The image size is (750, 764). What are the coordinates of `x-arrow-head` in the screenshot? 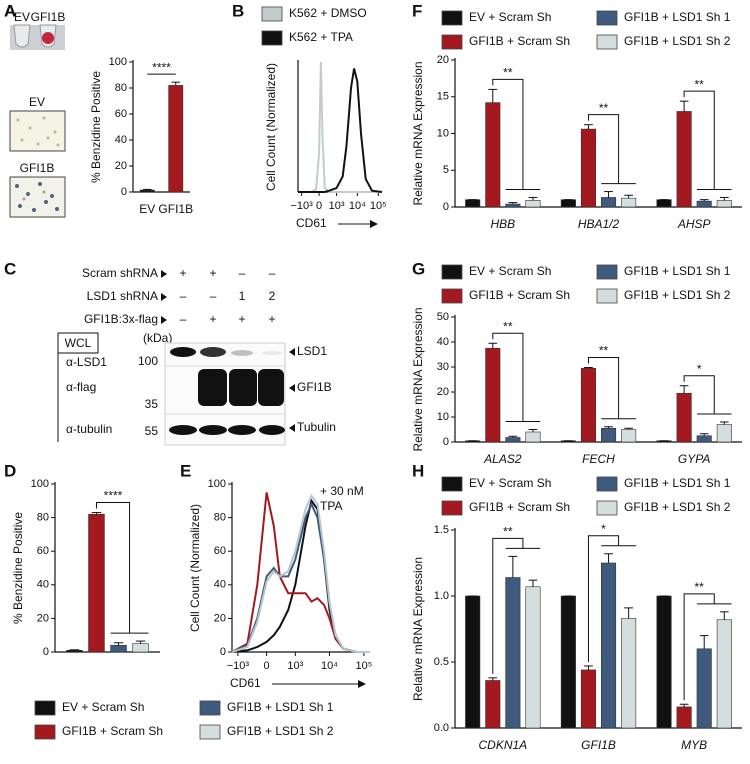 It's located at (374, 224).